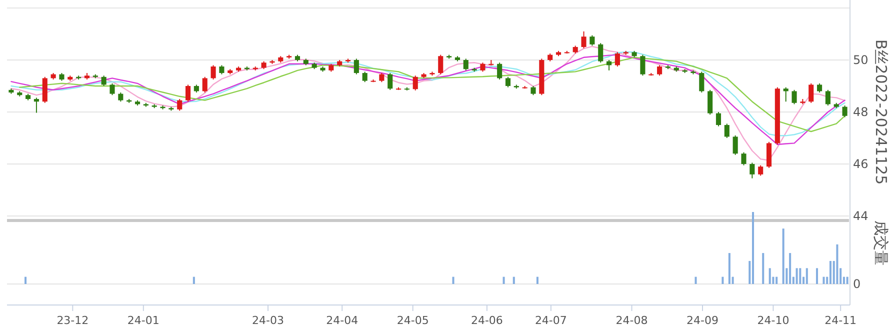 The image size is (892, 336). Describe the element at coordinates (860, 112) in the screenshot. I see `y-tick-label: 48` at that location.